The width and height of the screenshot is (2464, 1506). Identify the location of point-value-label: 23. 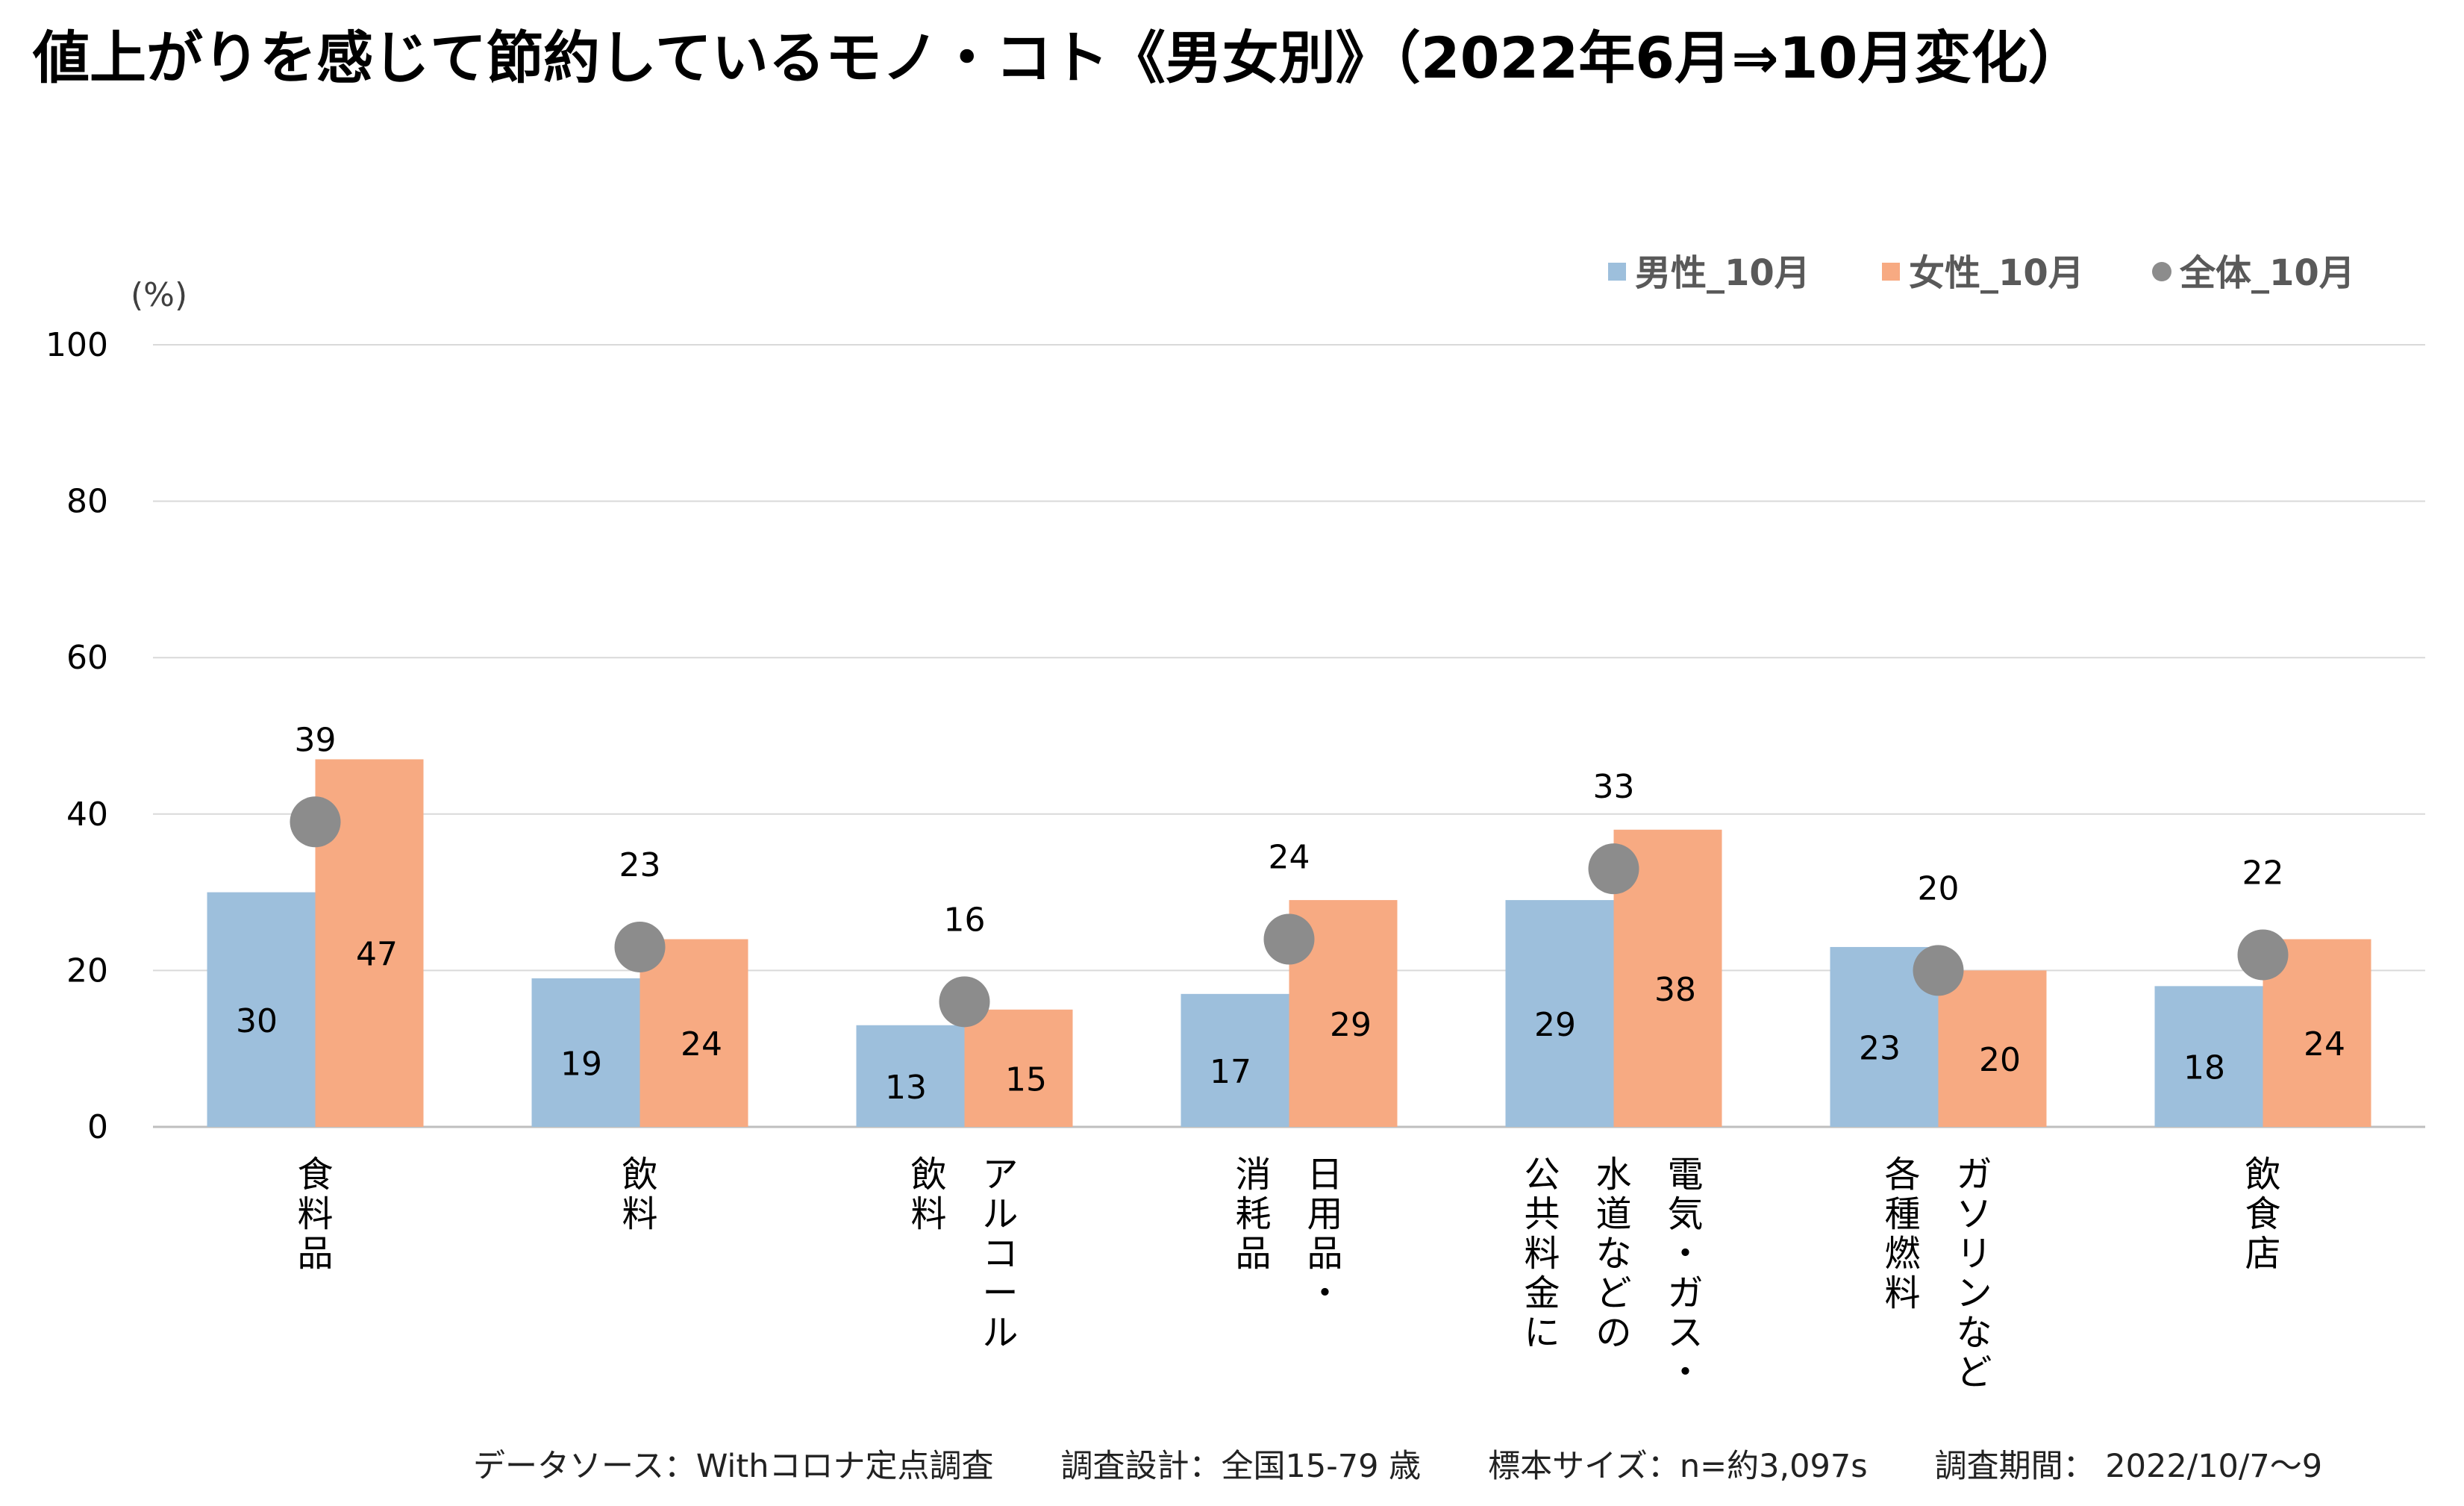
(640, 865).